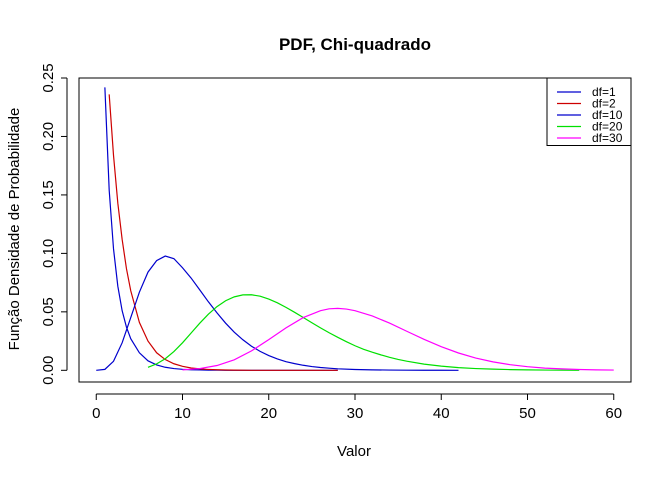 This screenshot has height=480, width=672. I want to click on x-axis: 0 10 20 30 40 50 60, so click(357, 407).